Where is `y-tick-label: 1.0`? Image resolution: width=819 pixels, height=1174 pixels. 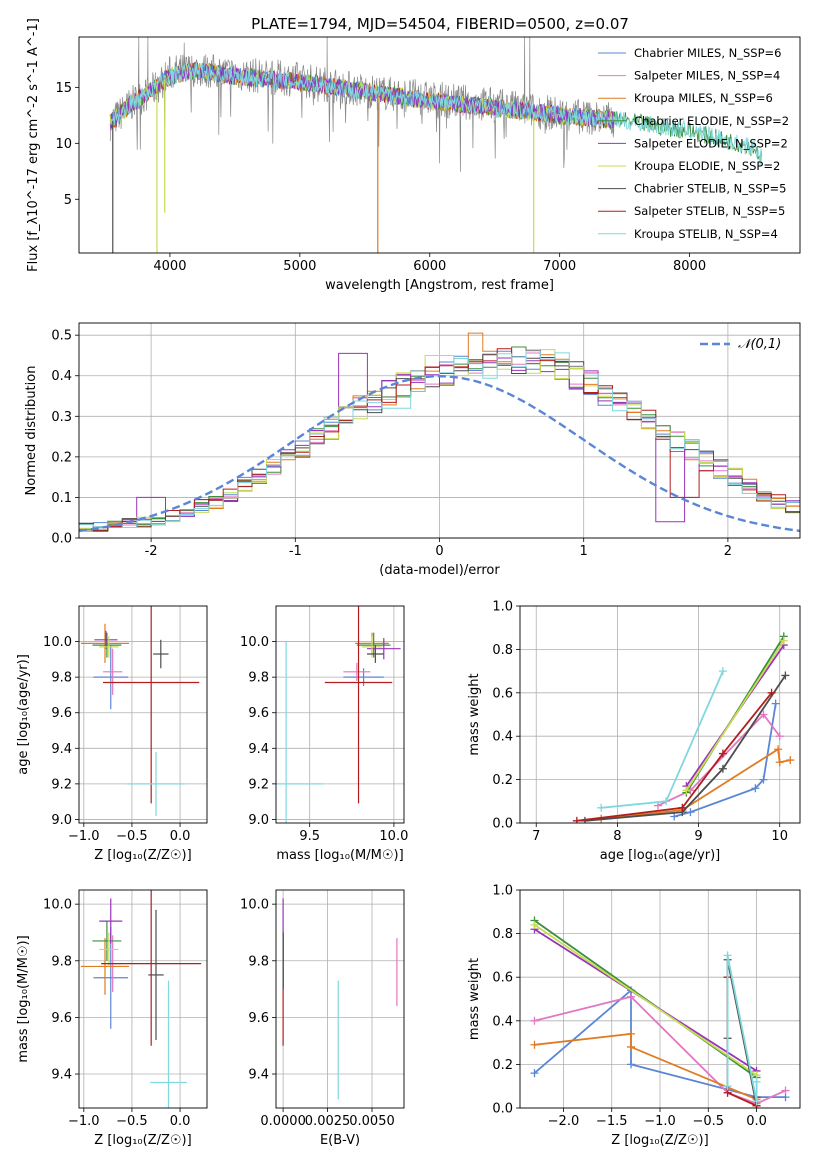 y-tick-label: 1.0 is located at coordinates (502, 607).